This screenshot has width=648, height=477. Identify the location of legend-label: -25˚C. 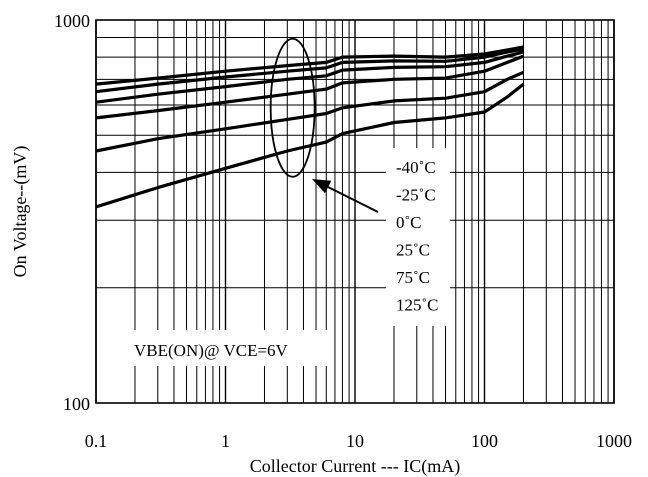
(416, 195).